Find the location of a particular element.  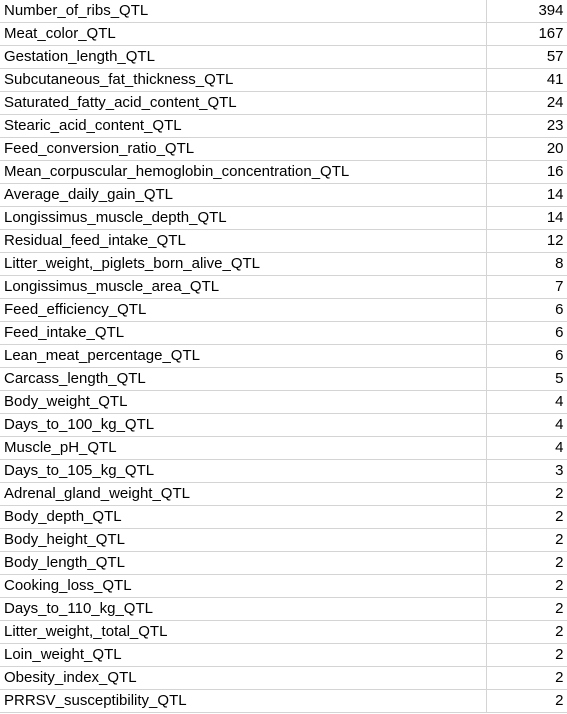

qtl-count-cell: 12 is located at coordinates (526, 241).